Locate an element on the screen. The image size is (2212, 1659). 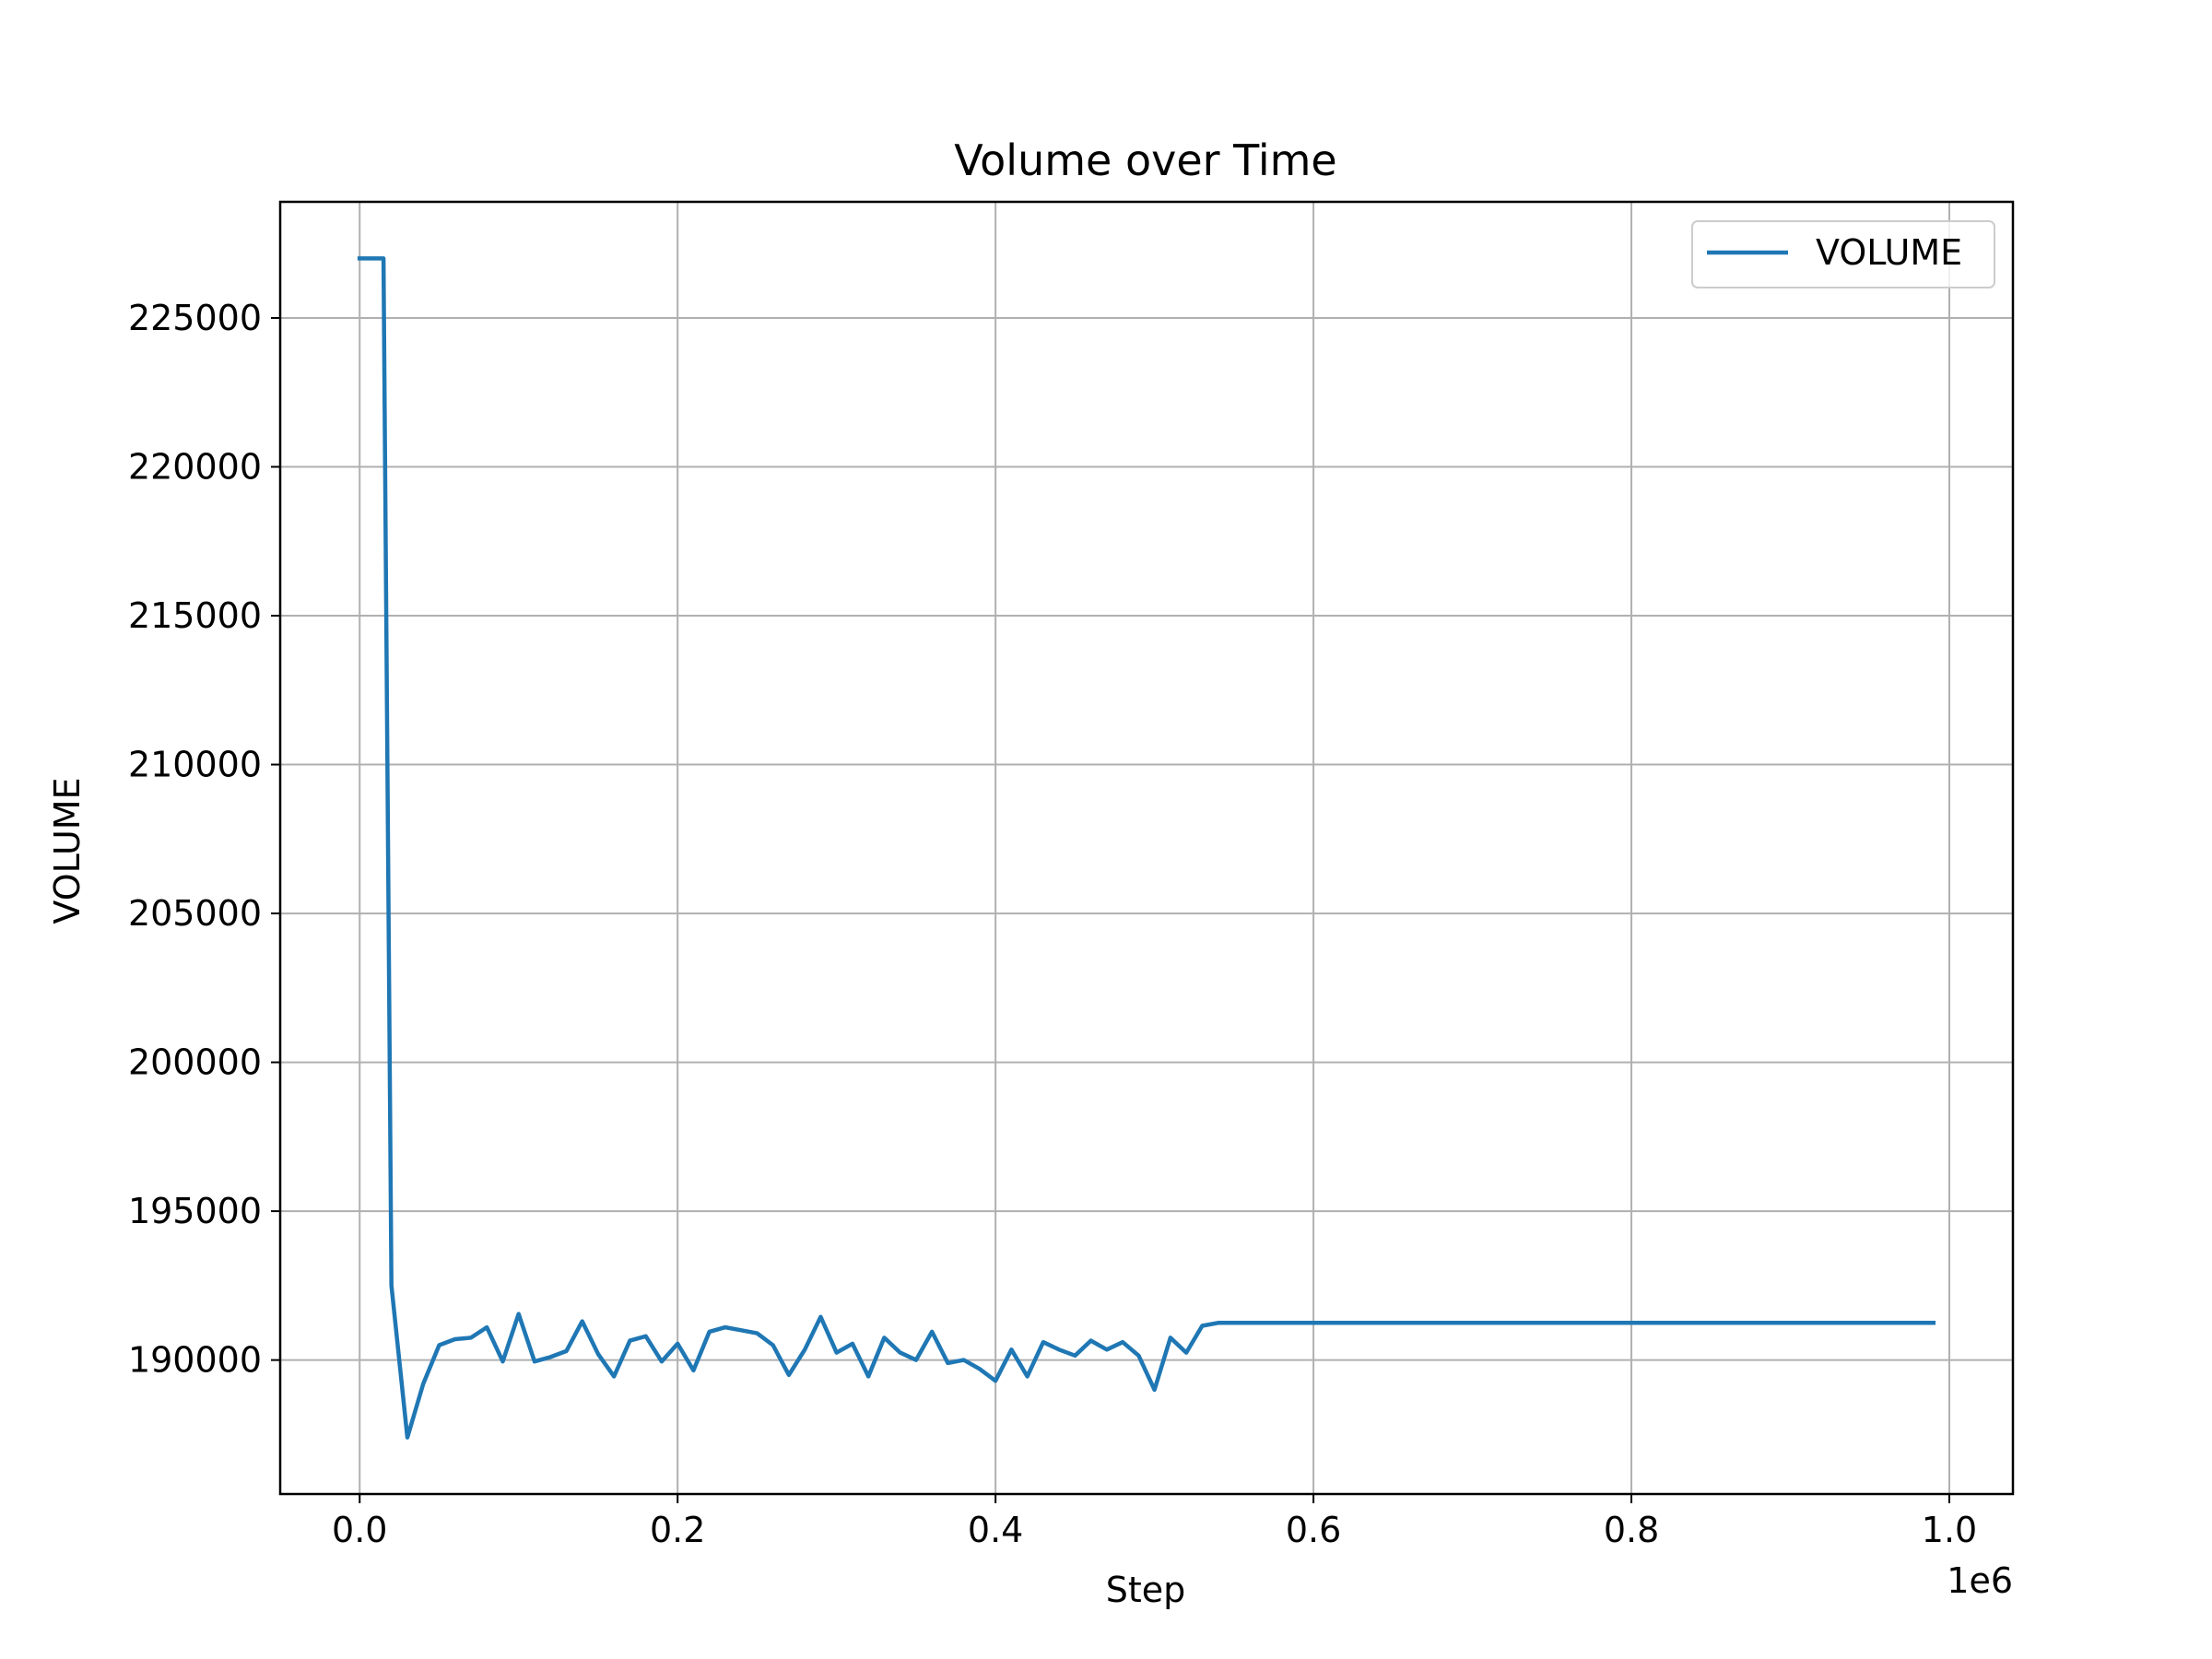
x-axis-label: Step is located at coordinates (1146, 1590).